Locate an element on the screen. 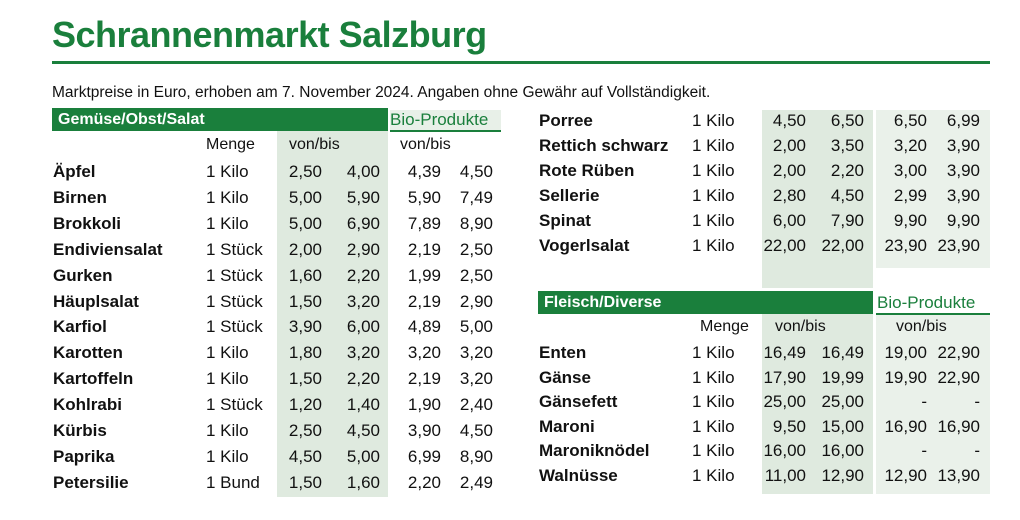 The height and width of the screenshot is (520, 1020). item-name: Kartoffeln is located at coordinates (93, 379).